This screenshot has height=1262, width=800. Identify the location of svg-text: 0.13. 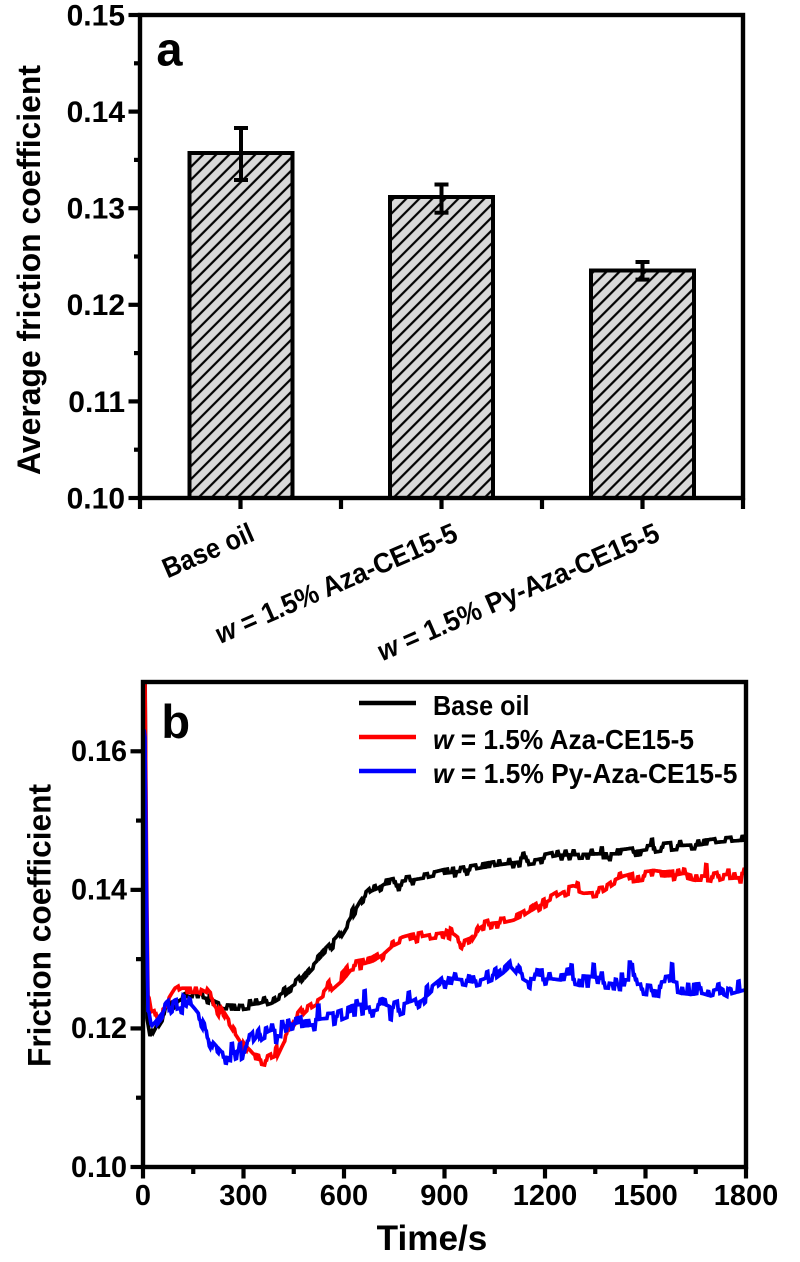
(96, 209).